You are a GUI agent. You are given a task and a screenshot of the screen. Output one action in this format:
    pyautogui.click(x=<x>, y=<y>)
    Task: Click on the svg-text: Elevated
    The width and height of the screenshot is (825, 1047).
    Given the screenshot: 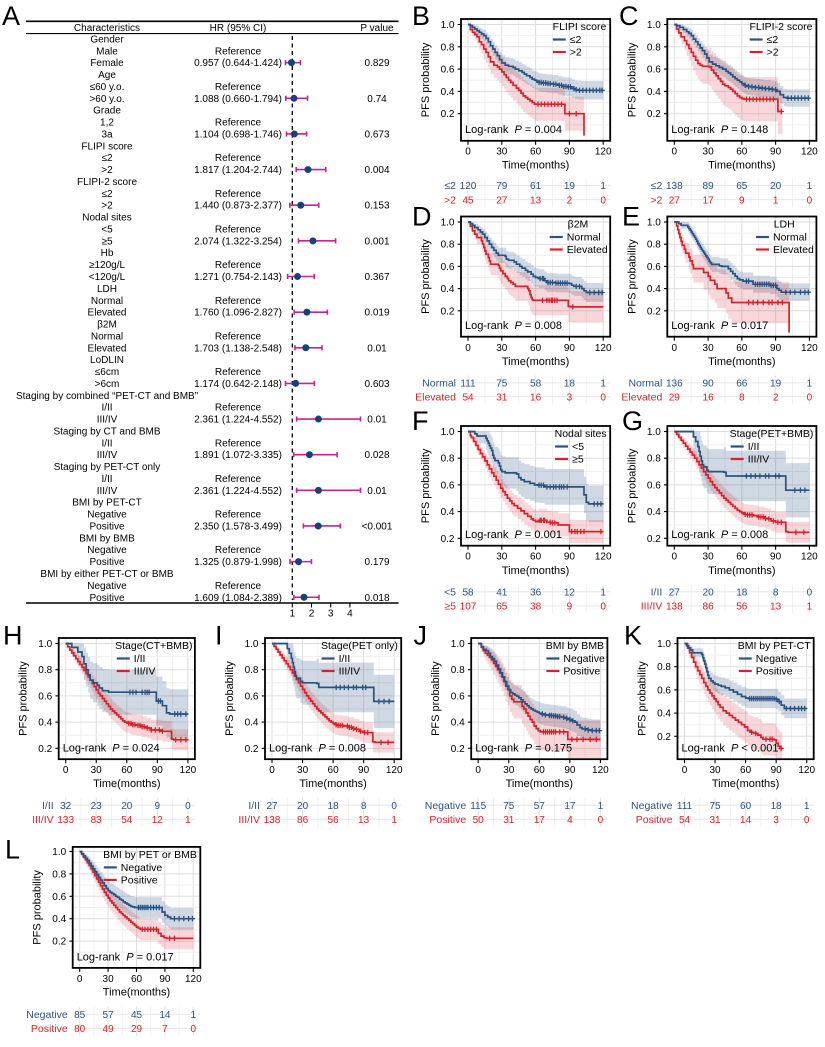 What is the action you would take?
    pyautogui.click(x=107, y=313)
    